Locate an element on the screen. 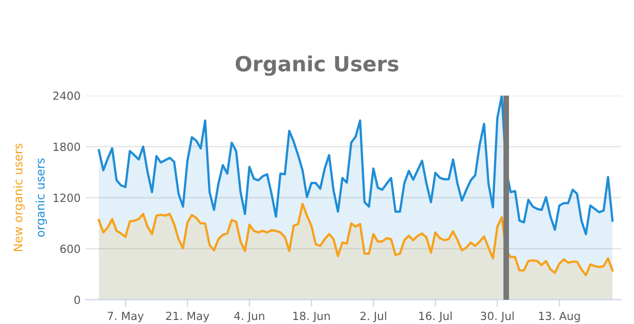  x-tick-label: 4. Jun is located at coordinates (249, 317).